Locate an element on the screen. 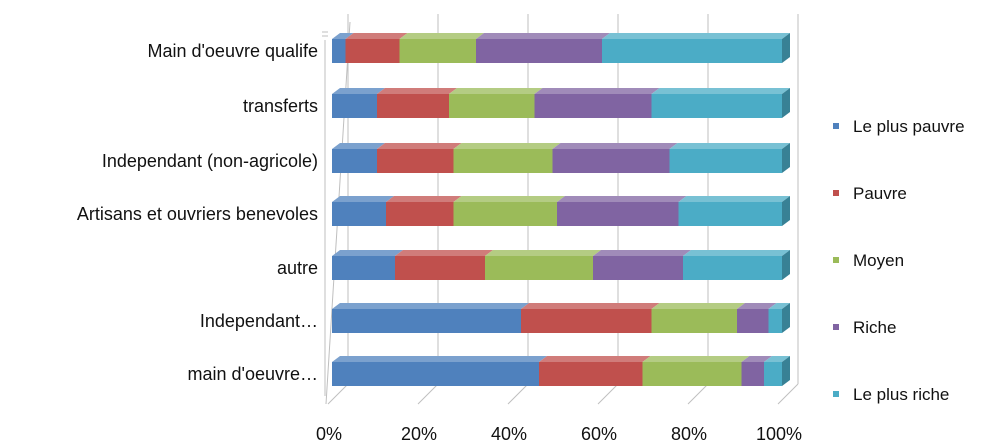 Image resolution: width=995 pixels, height=443 pixels. category-label: transferts is located at coordinates (280, 106).